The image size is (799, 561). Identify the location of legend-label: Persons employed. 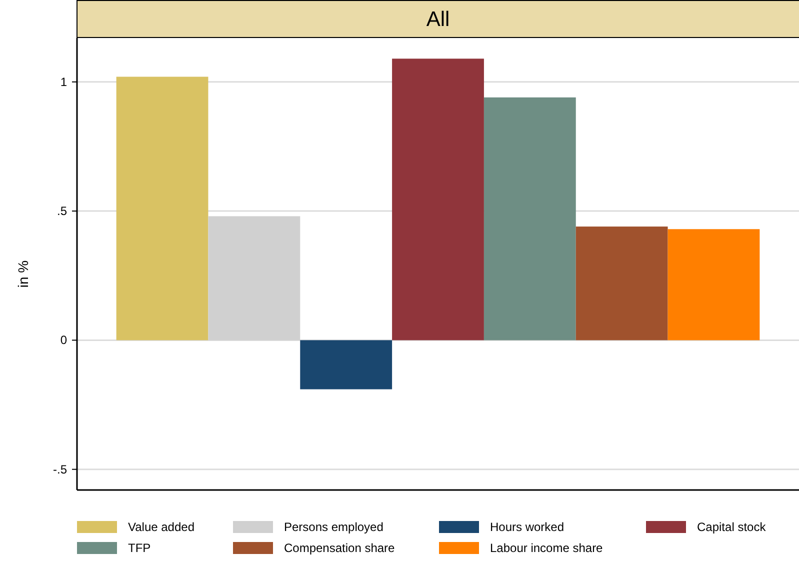
(334, 527).